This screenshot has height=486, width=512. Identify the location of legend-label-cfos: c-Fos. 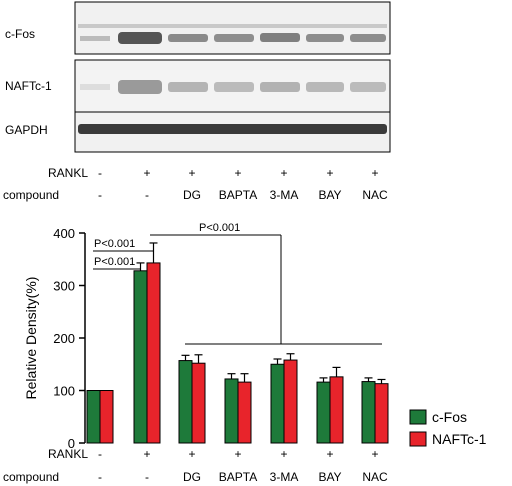
(449, 417).